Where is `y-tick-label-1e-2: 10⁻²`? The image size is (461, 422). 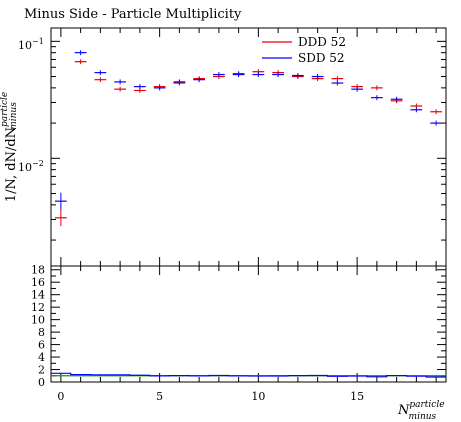
y-tick-label-1e-2: 10⁻² is located at coordinates (31, 166).